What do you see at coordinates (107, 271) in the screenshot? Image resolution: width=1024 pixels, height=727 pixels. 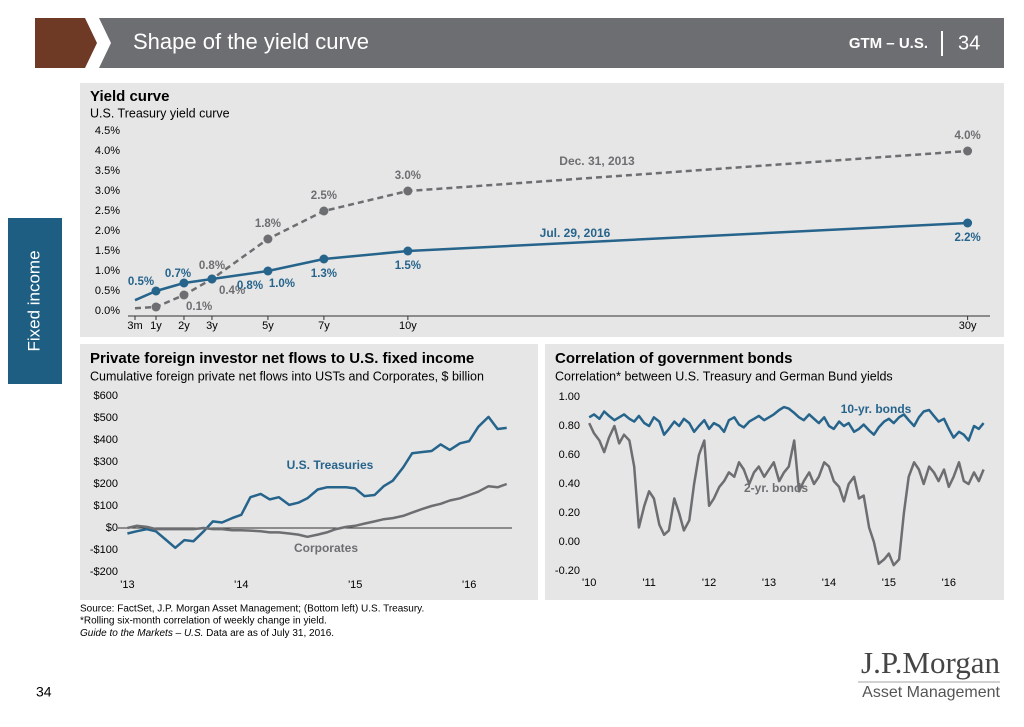 I see `y-tick-label: 1.0%` at bounding box center [107, 271].